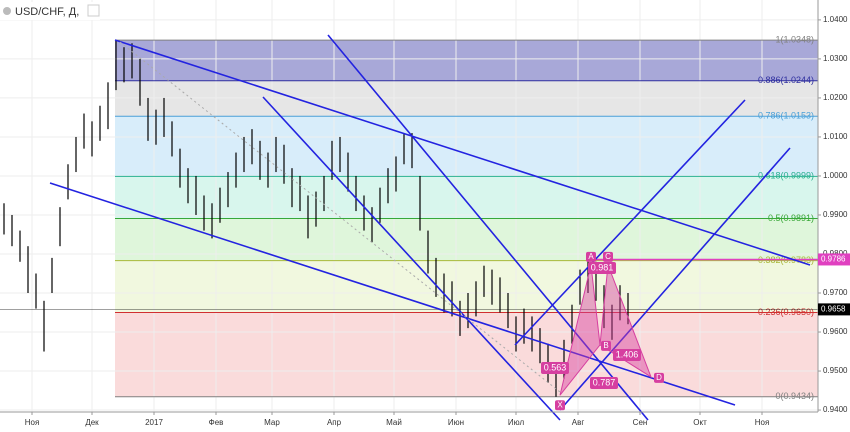 This screenshot has width=850, height=432. I want to click on pattern-point-label: X, so click(560, 404).